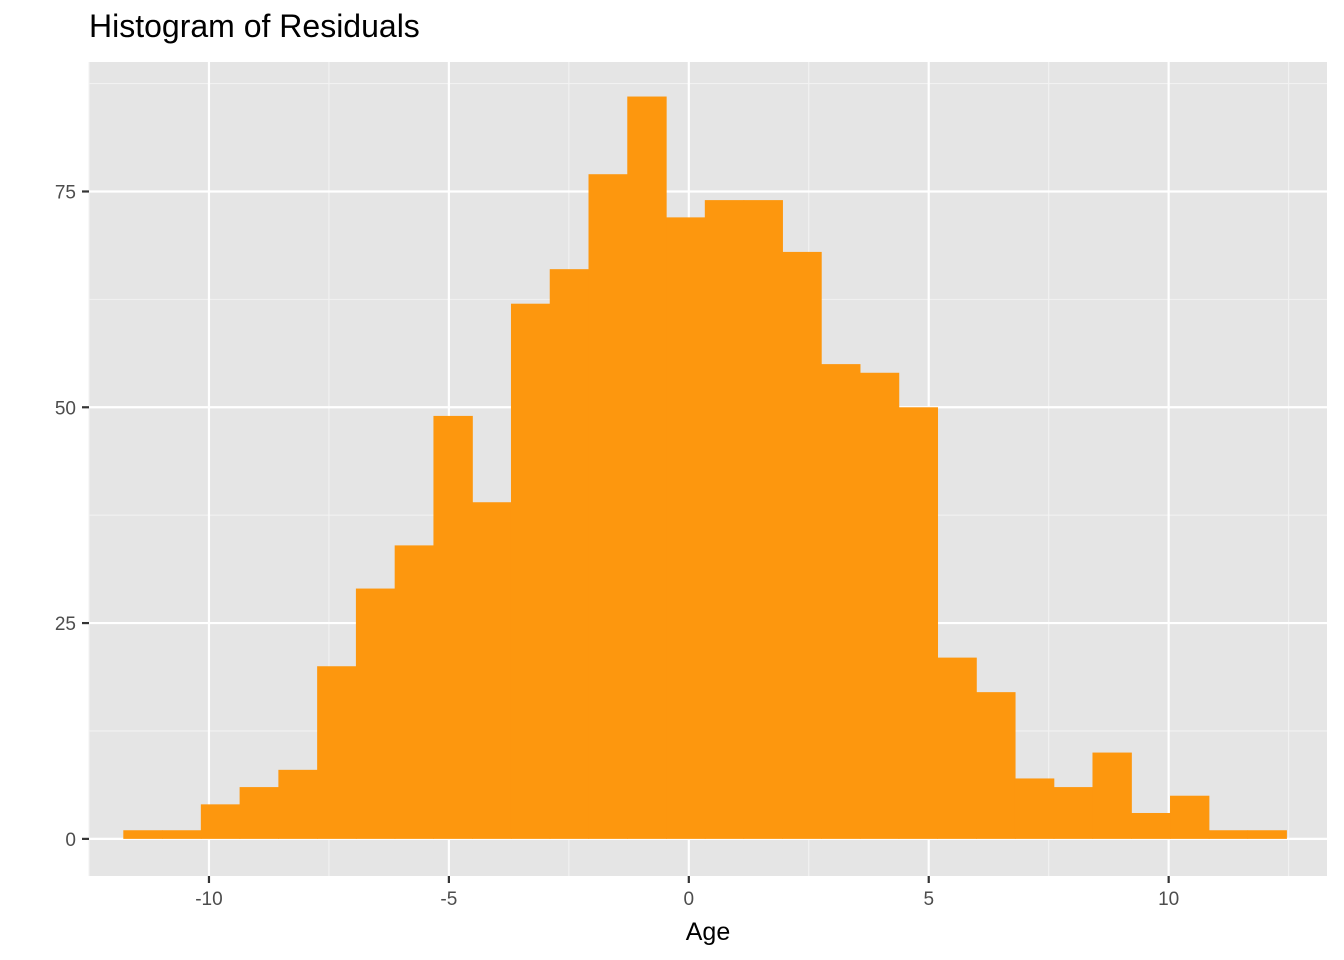 The width and height of the screenshot is (1344, 960). What do you see at coordinates (1168, 899) in the screenshot?
I see `x-tick-label: 10` at bounding box center [1168, 899].